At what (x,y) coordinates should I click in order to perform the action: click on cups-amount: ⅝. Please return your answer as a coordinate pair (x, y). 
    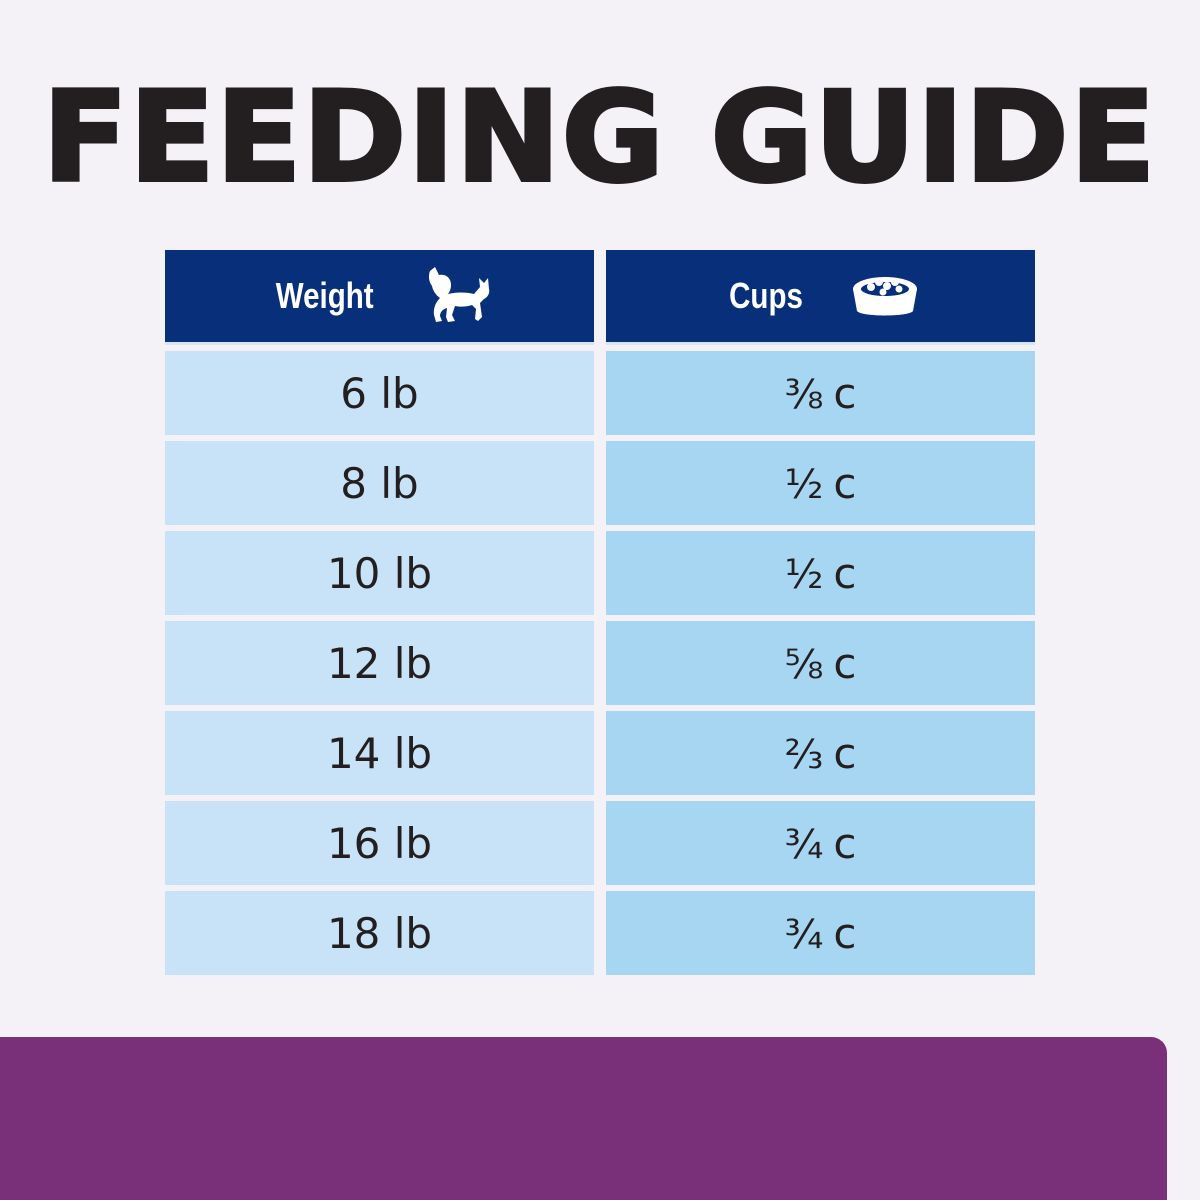
    Looking at the image, I should click on (804, 664).